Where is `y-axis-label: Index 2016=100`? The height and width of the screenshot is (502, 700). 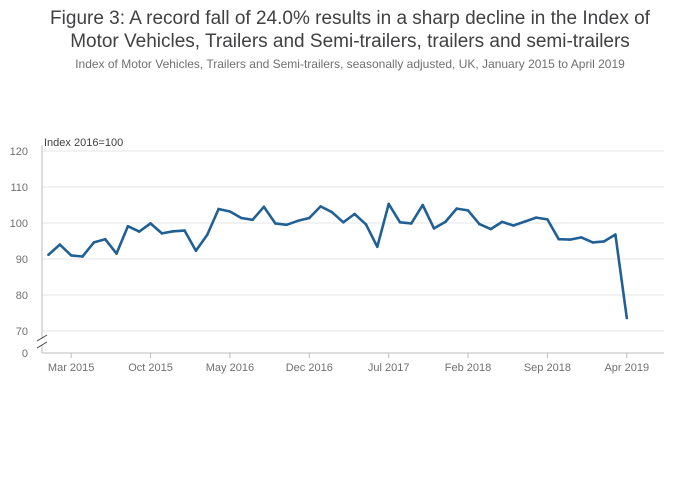 y-axis-label: Index 2016=100 is located at coordinates (83, 143).